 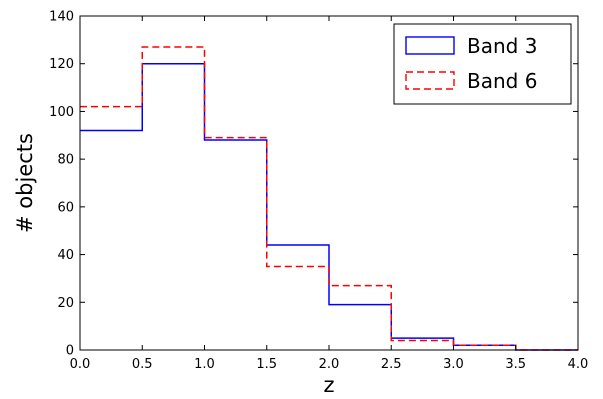 What do you see at coordinates (266, 364) in the screenshot?
I see `x-tick-label: 1.5` at bounding box center [266, 364].